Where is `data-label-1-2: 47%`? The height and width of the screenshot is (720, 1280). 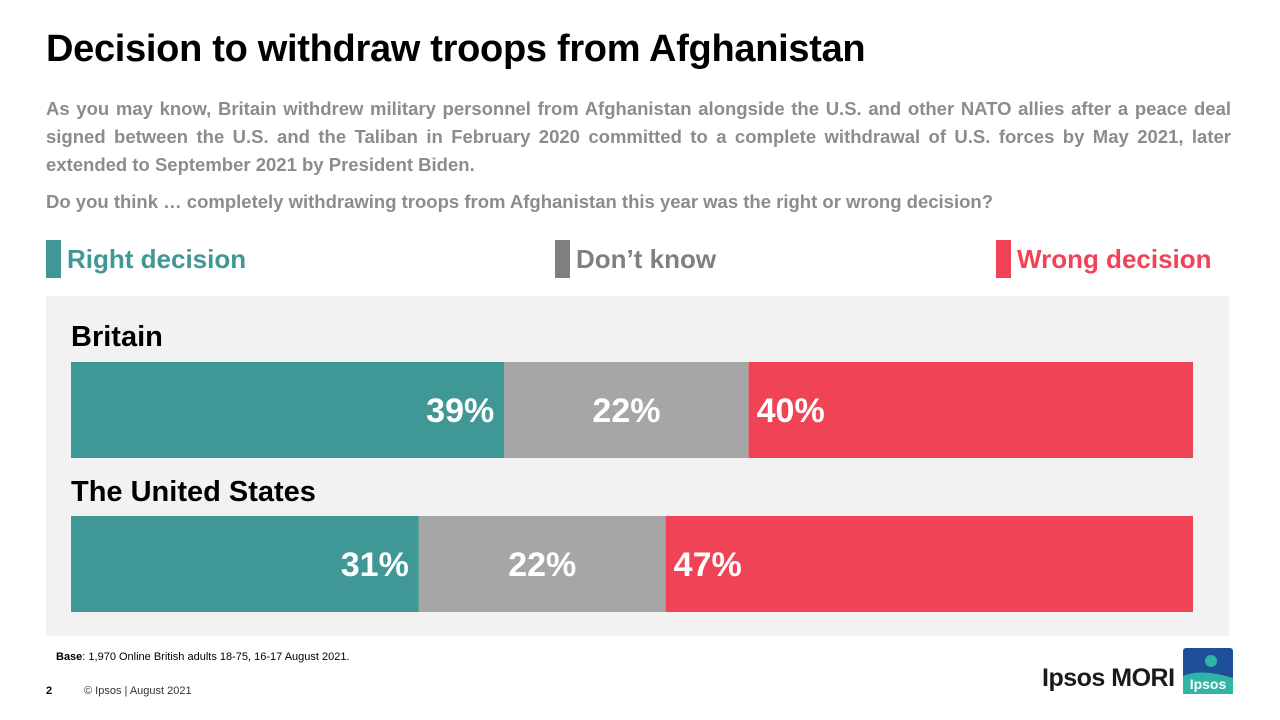 data-label-1-2: 47% is located at coordinates (708, 565).